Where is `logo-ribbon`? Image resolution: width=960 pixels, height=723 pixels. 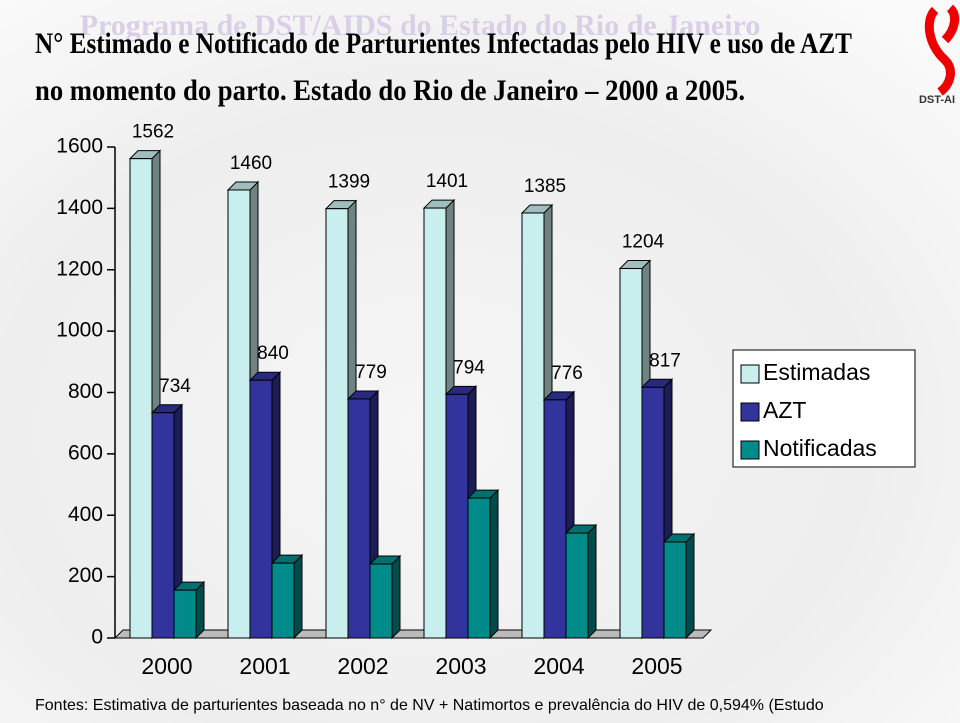 logo-ribbon is located at coordinates (942, 50).